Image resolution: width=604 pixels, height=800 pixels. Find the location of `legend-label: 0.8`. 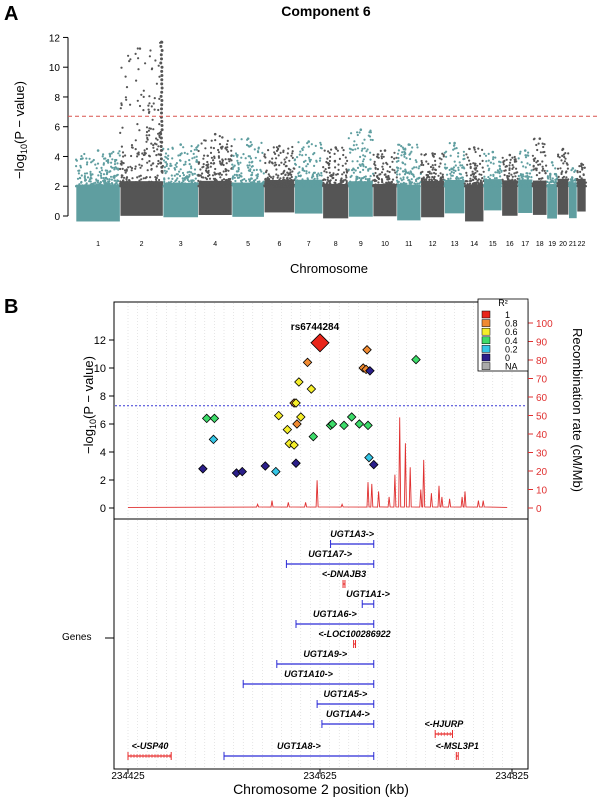

legend-label: 0.8 is located at coordinates (511, 324).